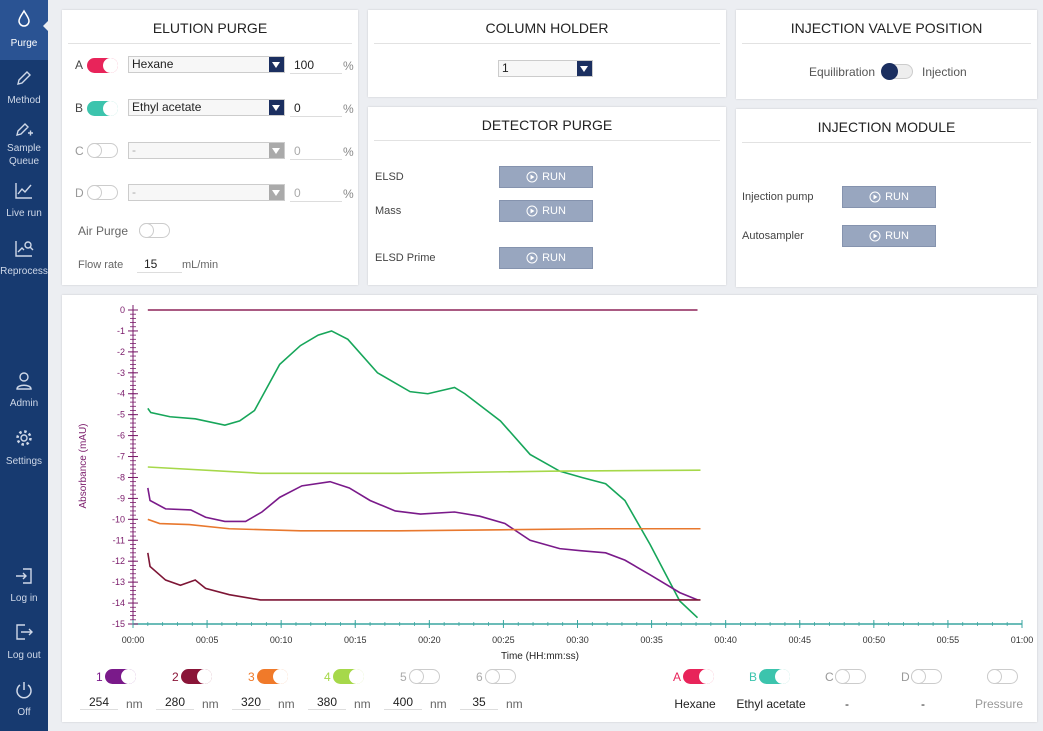  I want to click on percent-input: 100, so click(316, 65).